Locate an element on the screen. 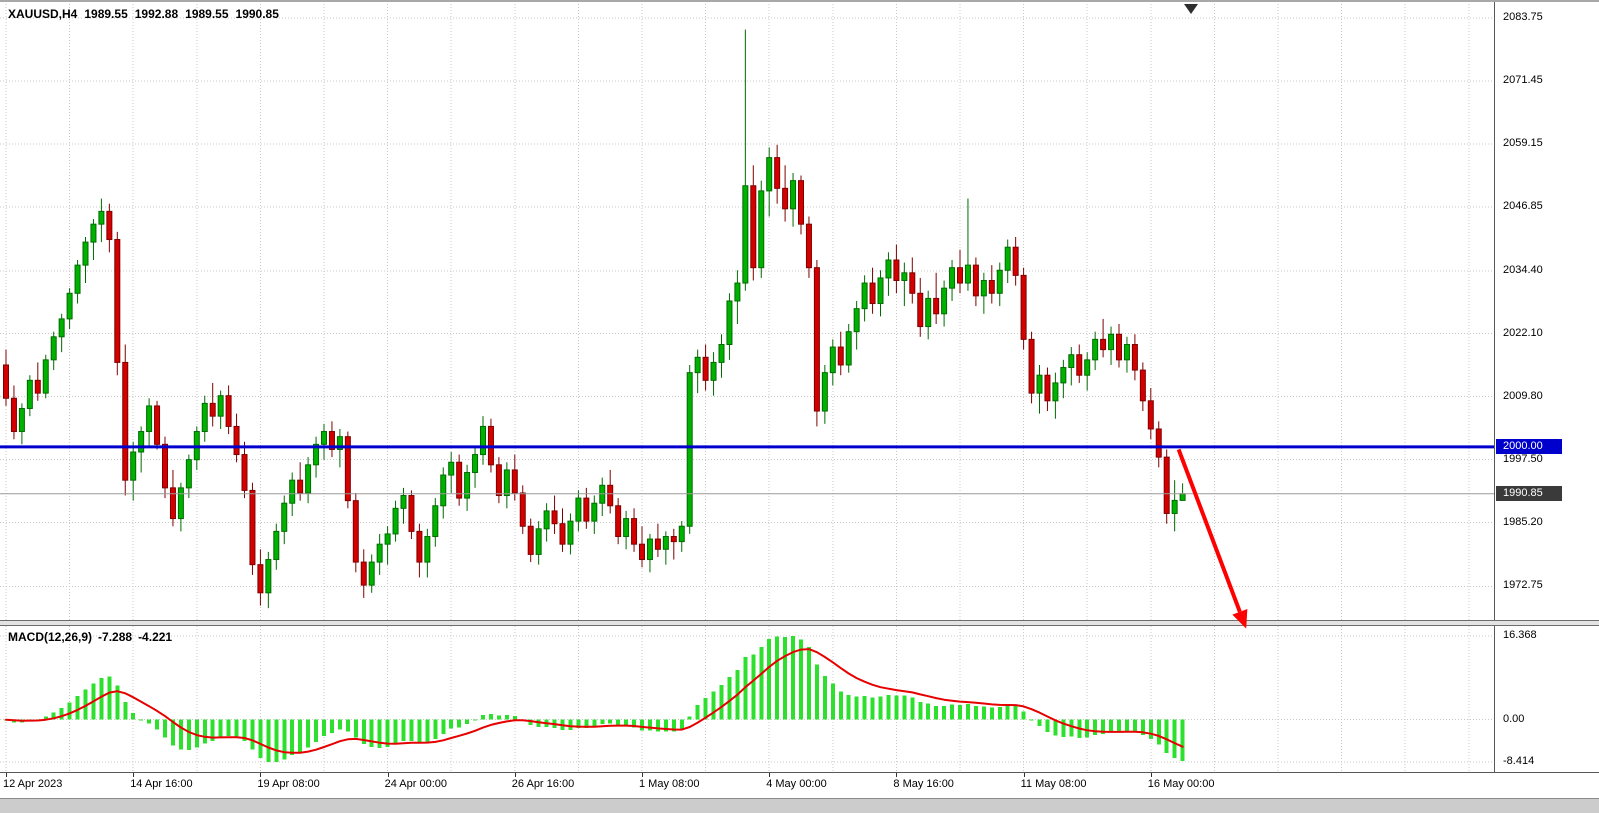 The image size is (1599, 813). macd-axis-label: -8.414 is located at coordinates (1519, 760).